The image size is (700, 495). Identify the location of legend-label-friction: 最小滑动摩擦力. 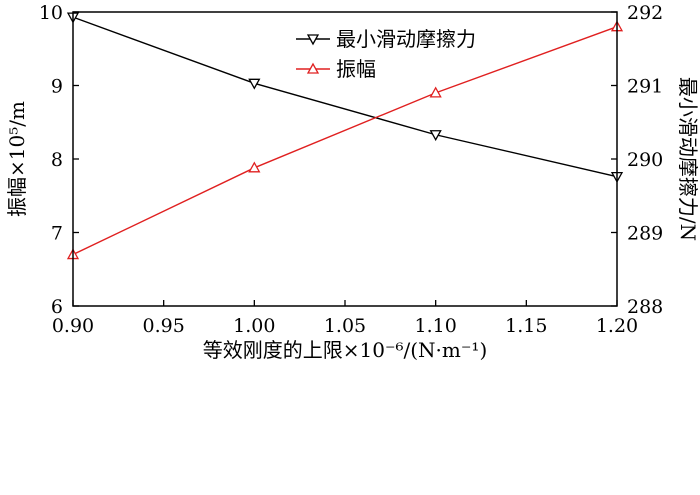
(406, 39).